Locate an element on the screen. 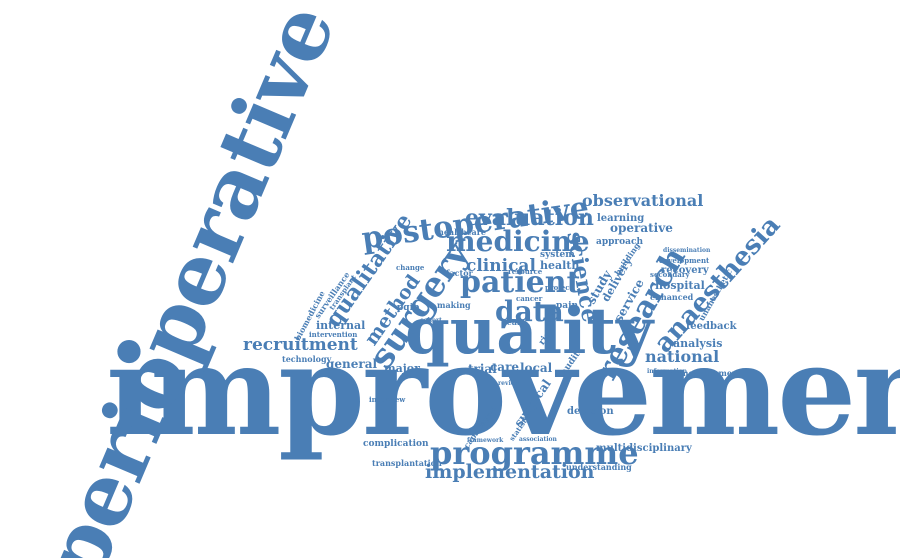  word: framework is located at coordinates (485, 440).